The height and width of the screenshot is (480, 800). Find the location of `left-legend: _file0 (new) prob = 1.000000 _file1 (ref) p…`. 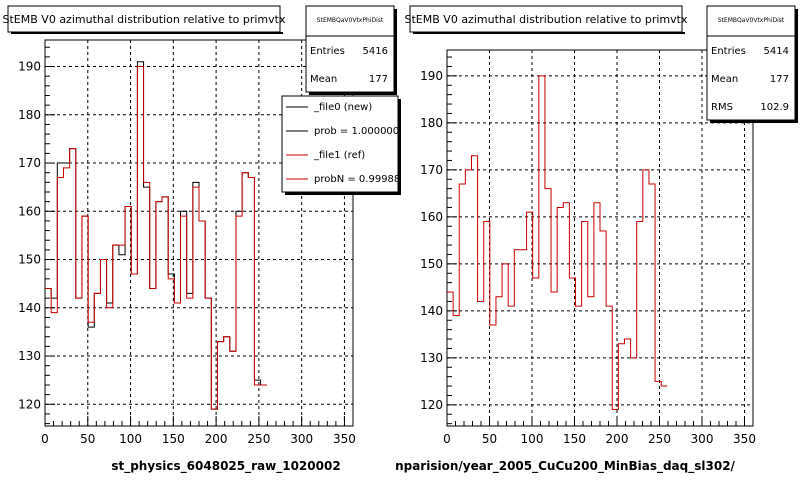

left-legend: _file0 (new) prob = 1.000000 _file1 (ref) p… is located at coordinates (341, 145).